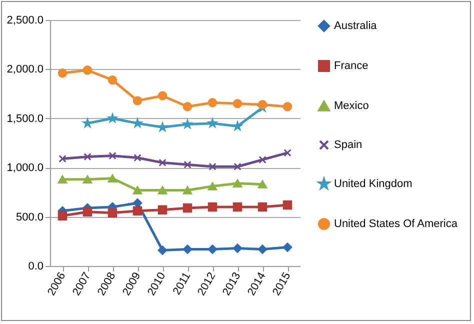 Image resolution: width=474 pixels, height=324 pixels. What do you see at coordinates (30, 217) in the screenshot?
I see `y-tick-label: 500.0` at bounding box center [30, 217].